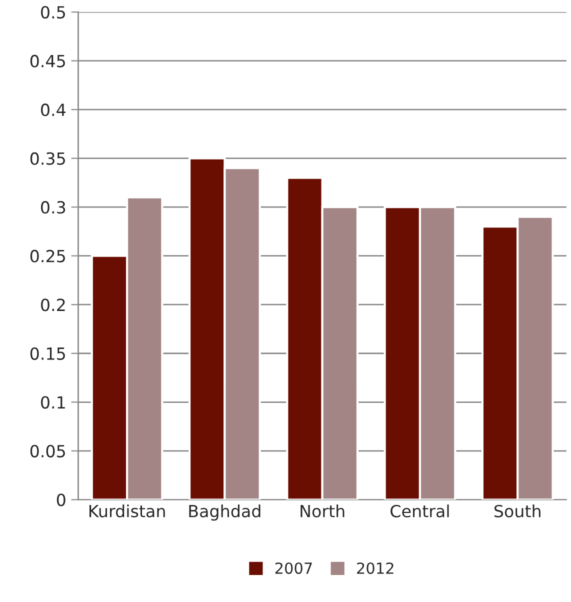 The width and height of the screenshot is (571, 602). Describe the element at coordinates (53, 305) in the screenshot. I see `y-tick-label: 0.2` at that location.